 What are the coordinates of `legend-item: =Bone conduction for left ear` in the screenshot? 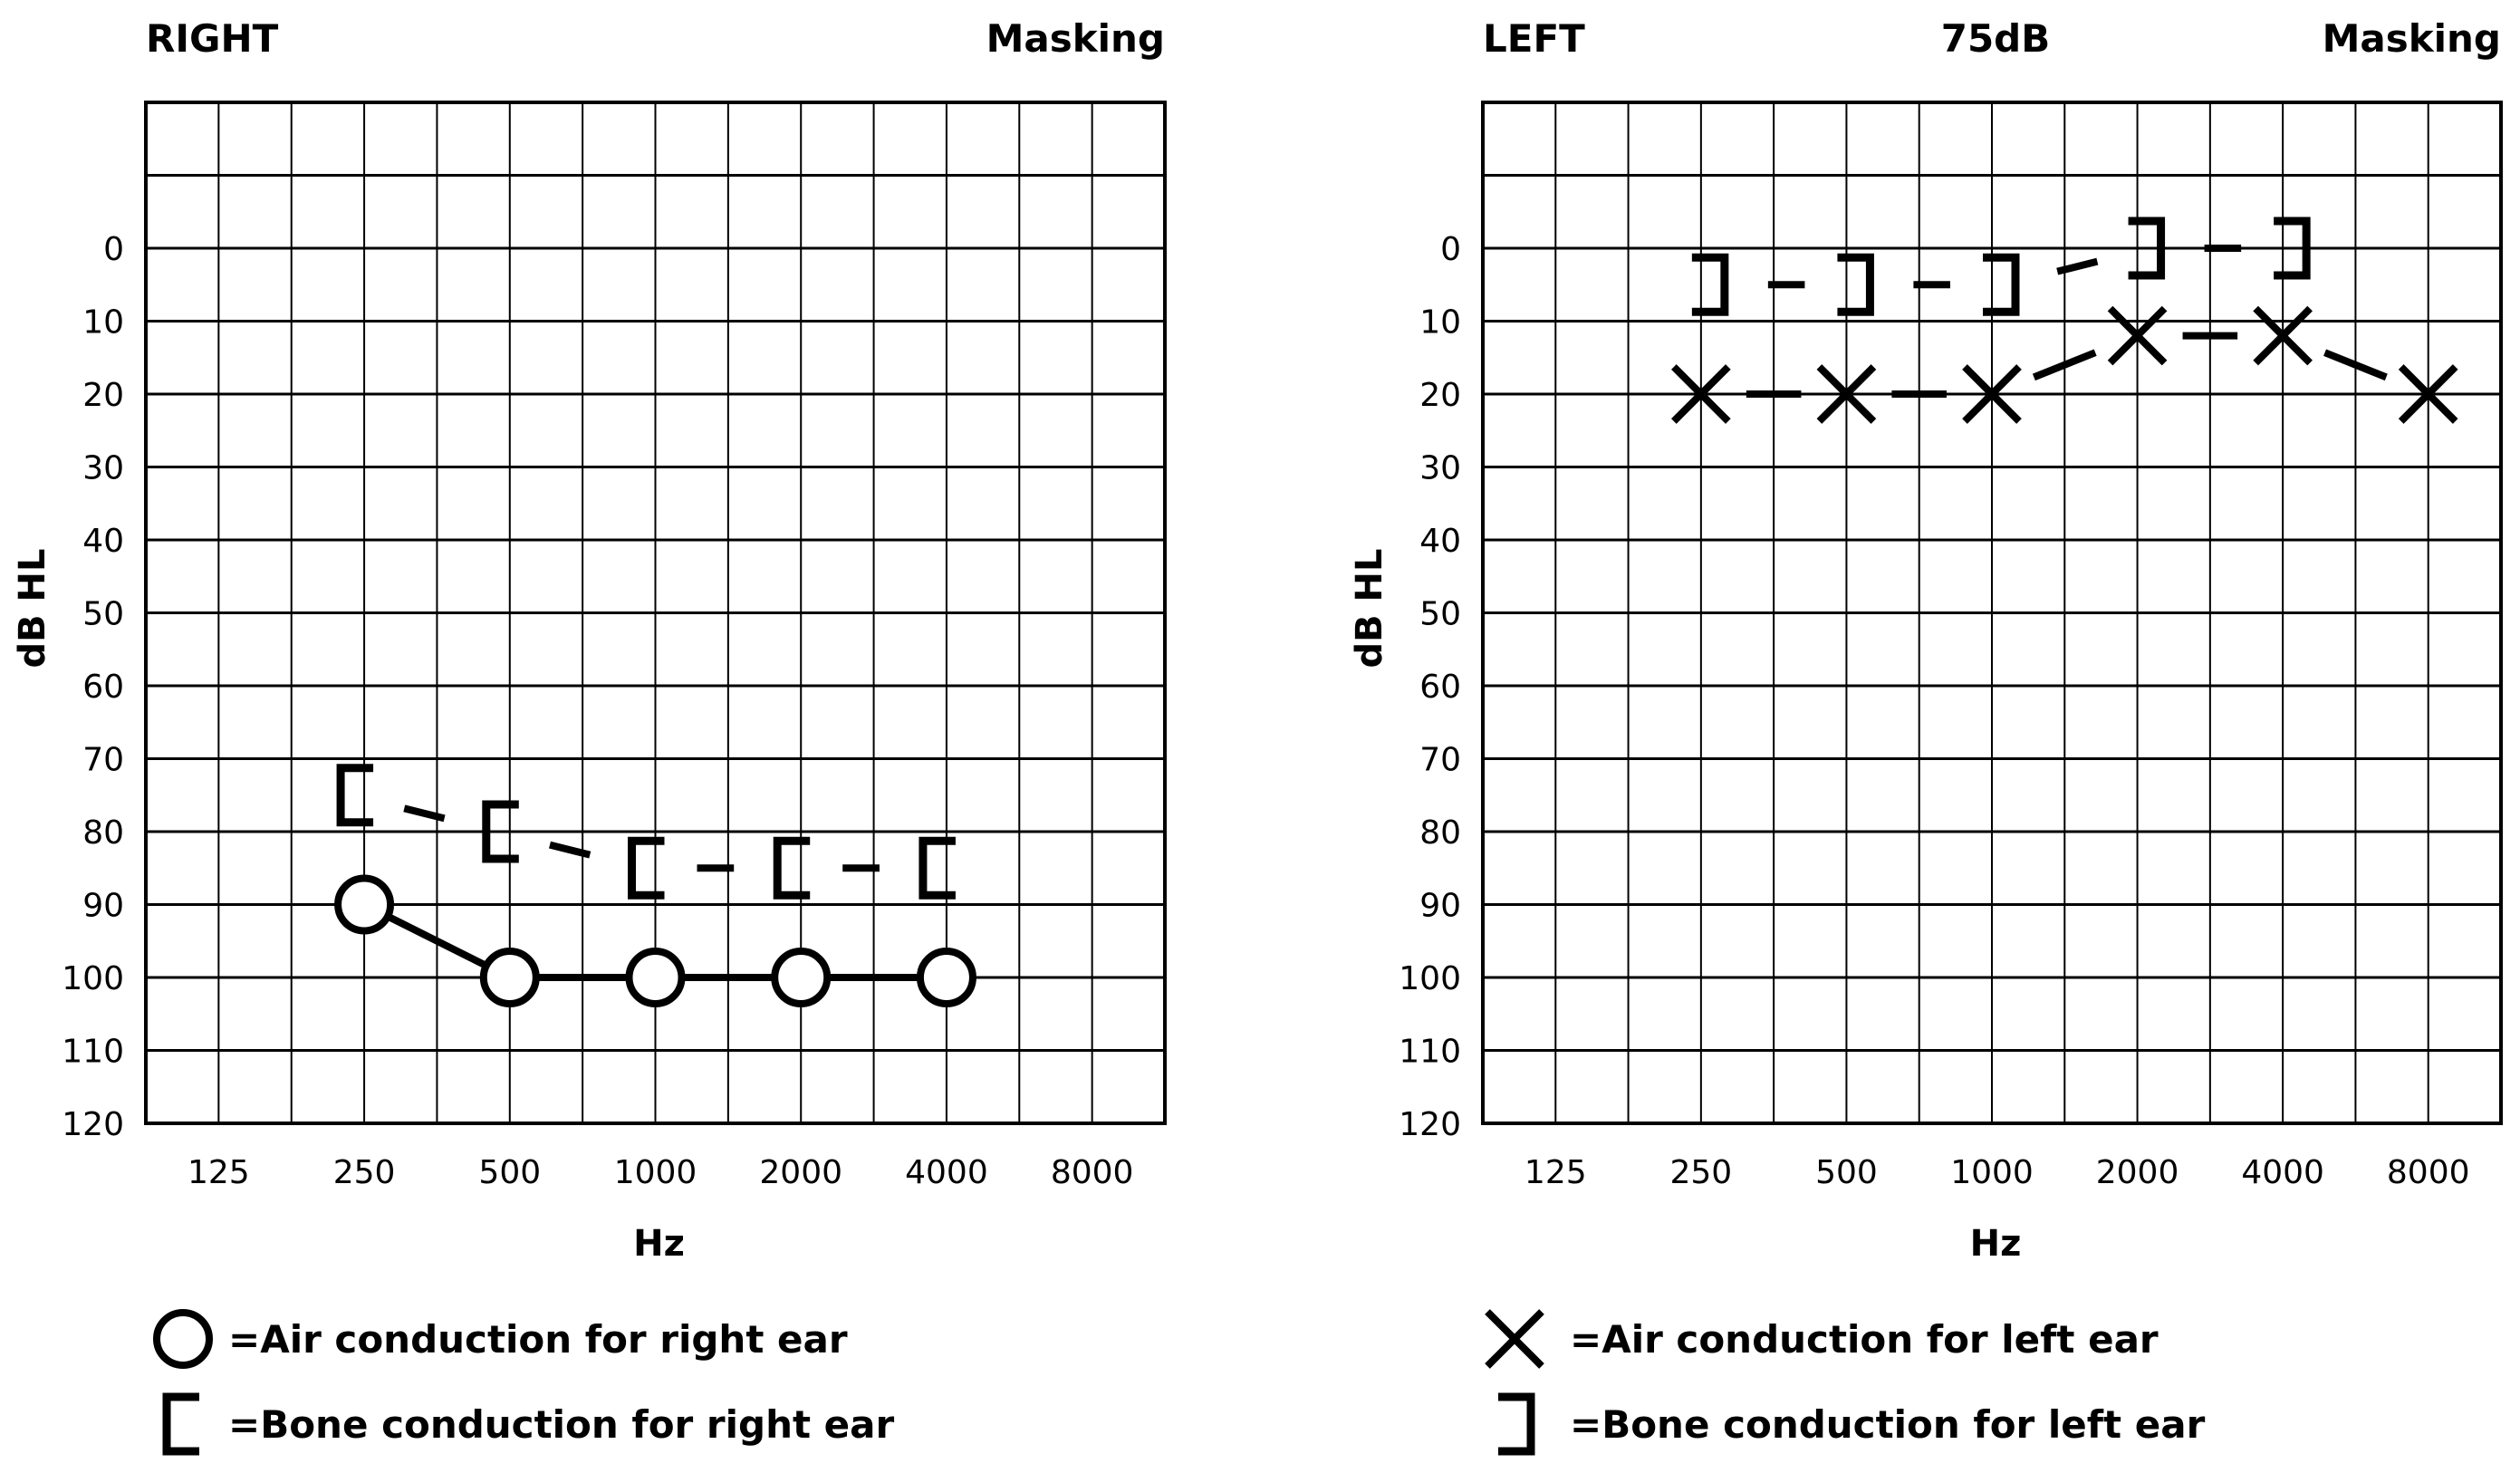 It's located at (1852, 1424).